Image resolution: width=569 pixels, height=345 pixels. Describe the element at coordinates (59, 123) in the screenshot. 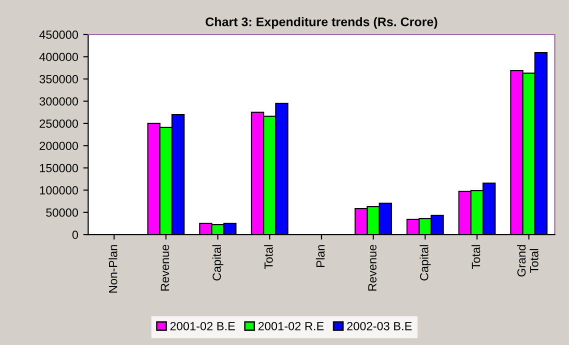

I see `y-tick-label: 250000` at that location.